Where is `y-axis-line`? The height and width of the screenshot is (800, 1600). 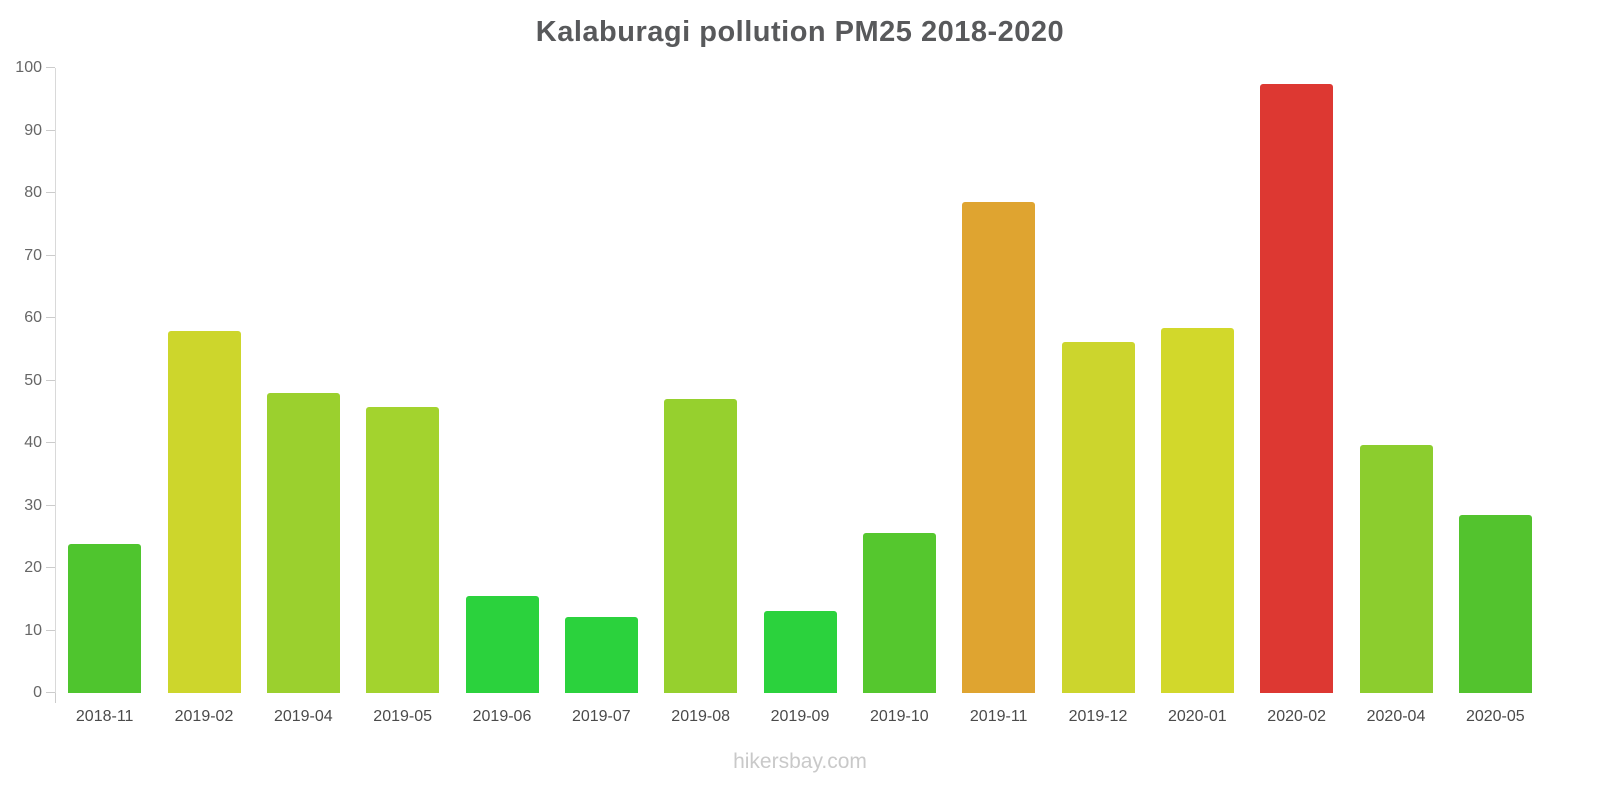 y-axis-line is located at coordinates (55, 380).